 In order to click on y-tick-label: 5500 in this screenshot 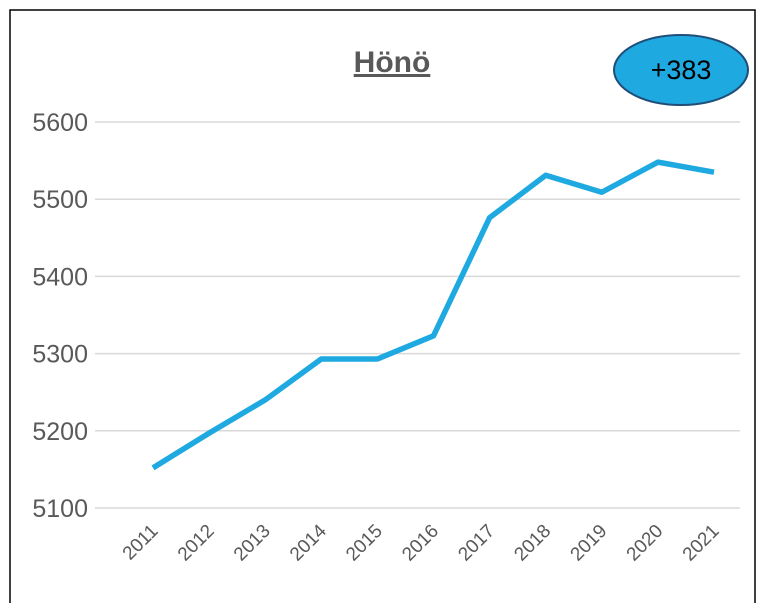, I will do `click(60, 200)`.